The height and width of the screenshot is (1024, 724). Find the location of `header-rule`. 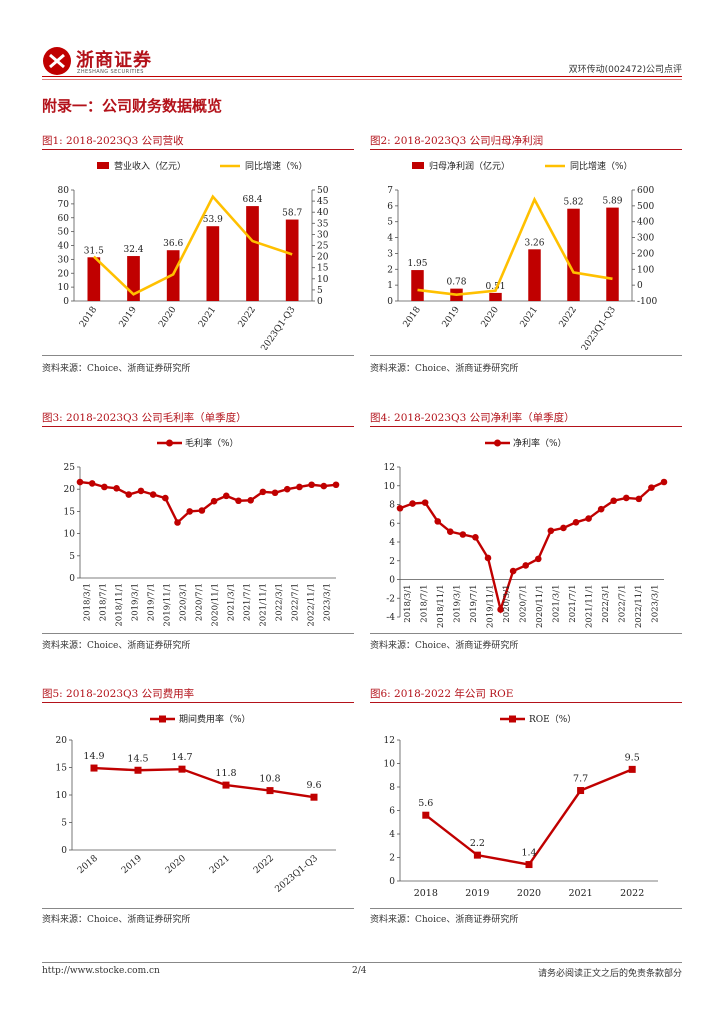

header-rule is located at coordinates (362, 76).